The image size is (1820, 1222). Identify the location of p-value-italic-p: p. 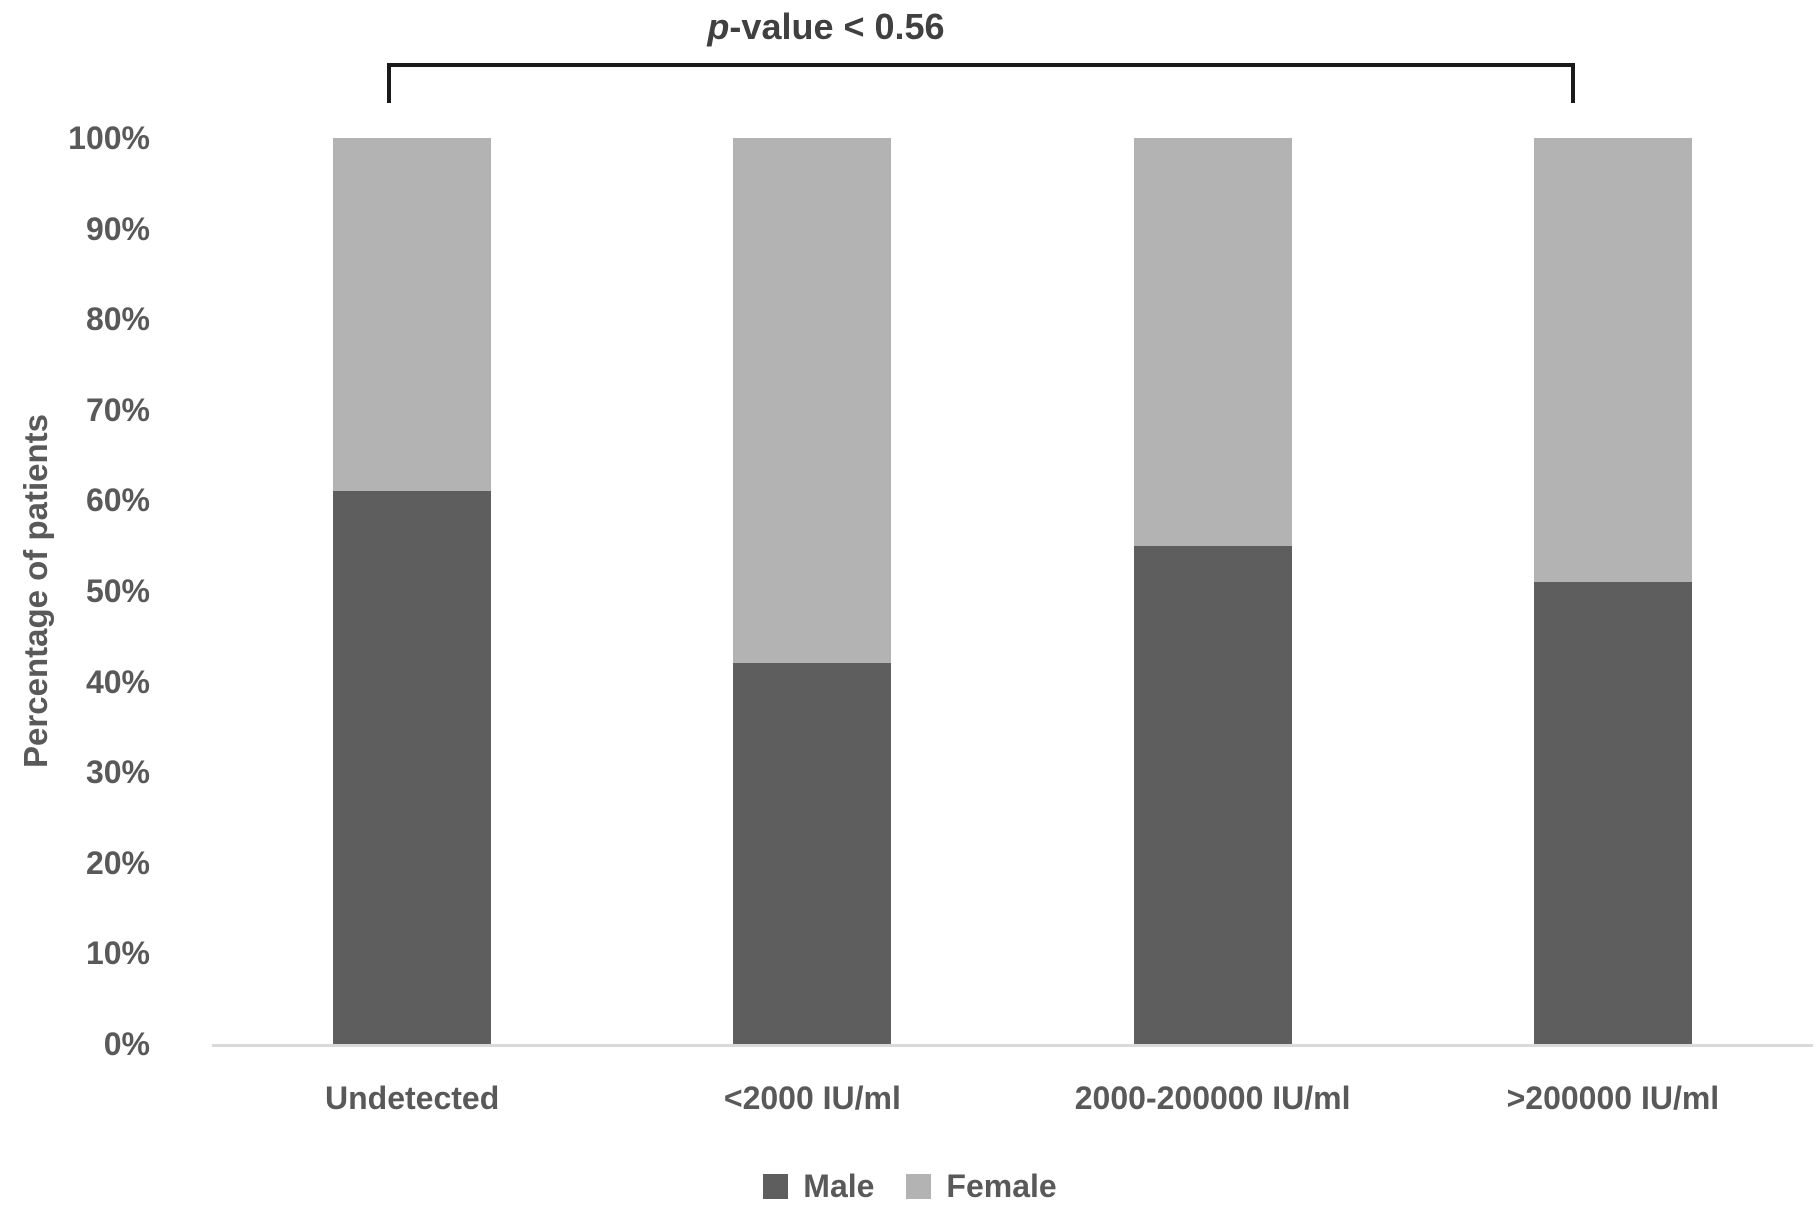
(718, 26).